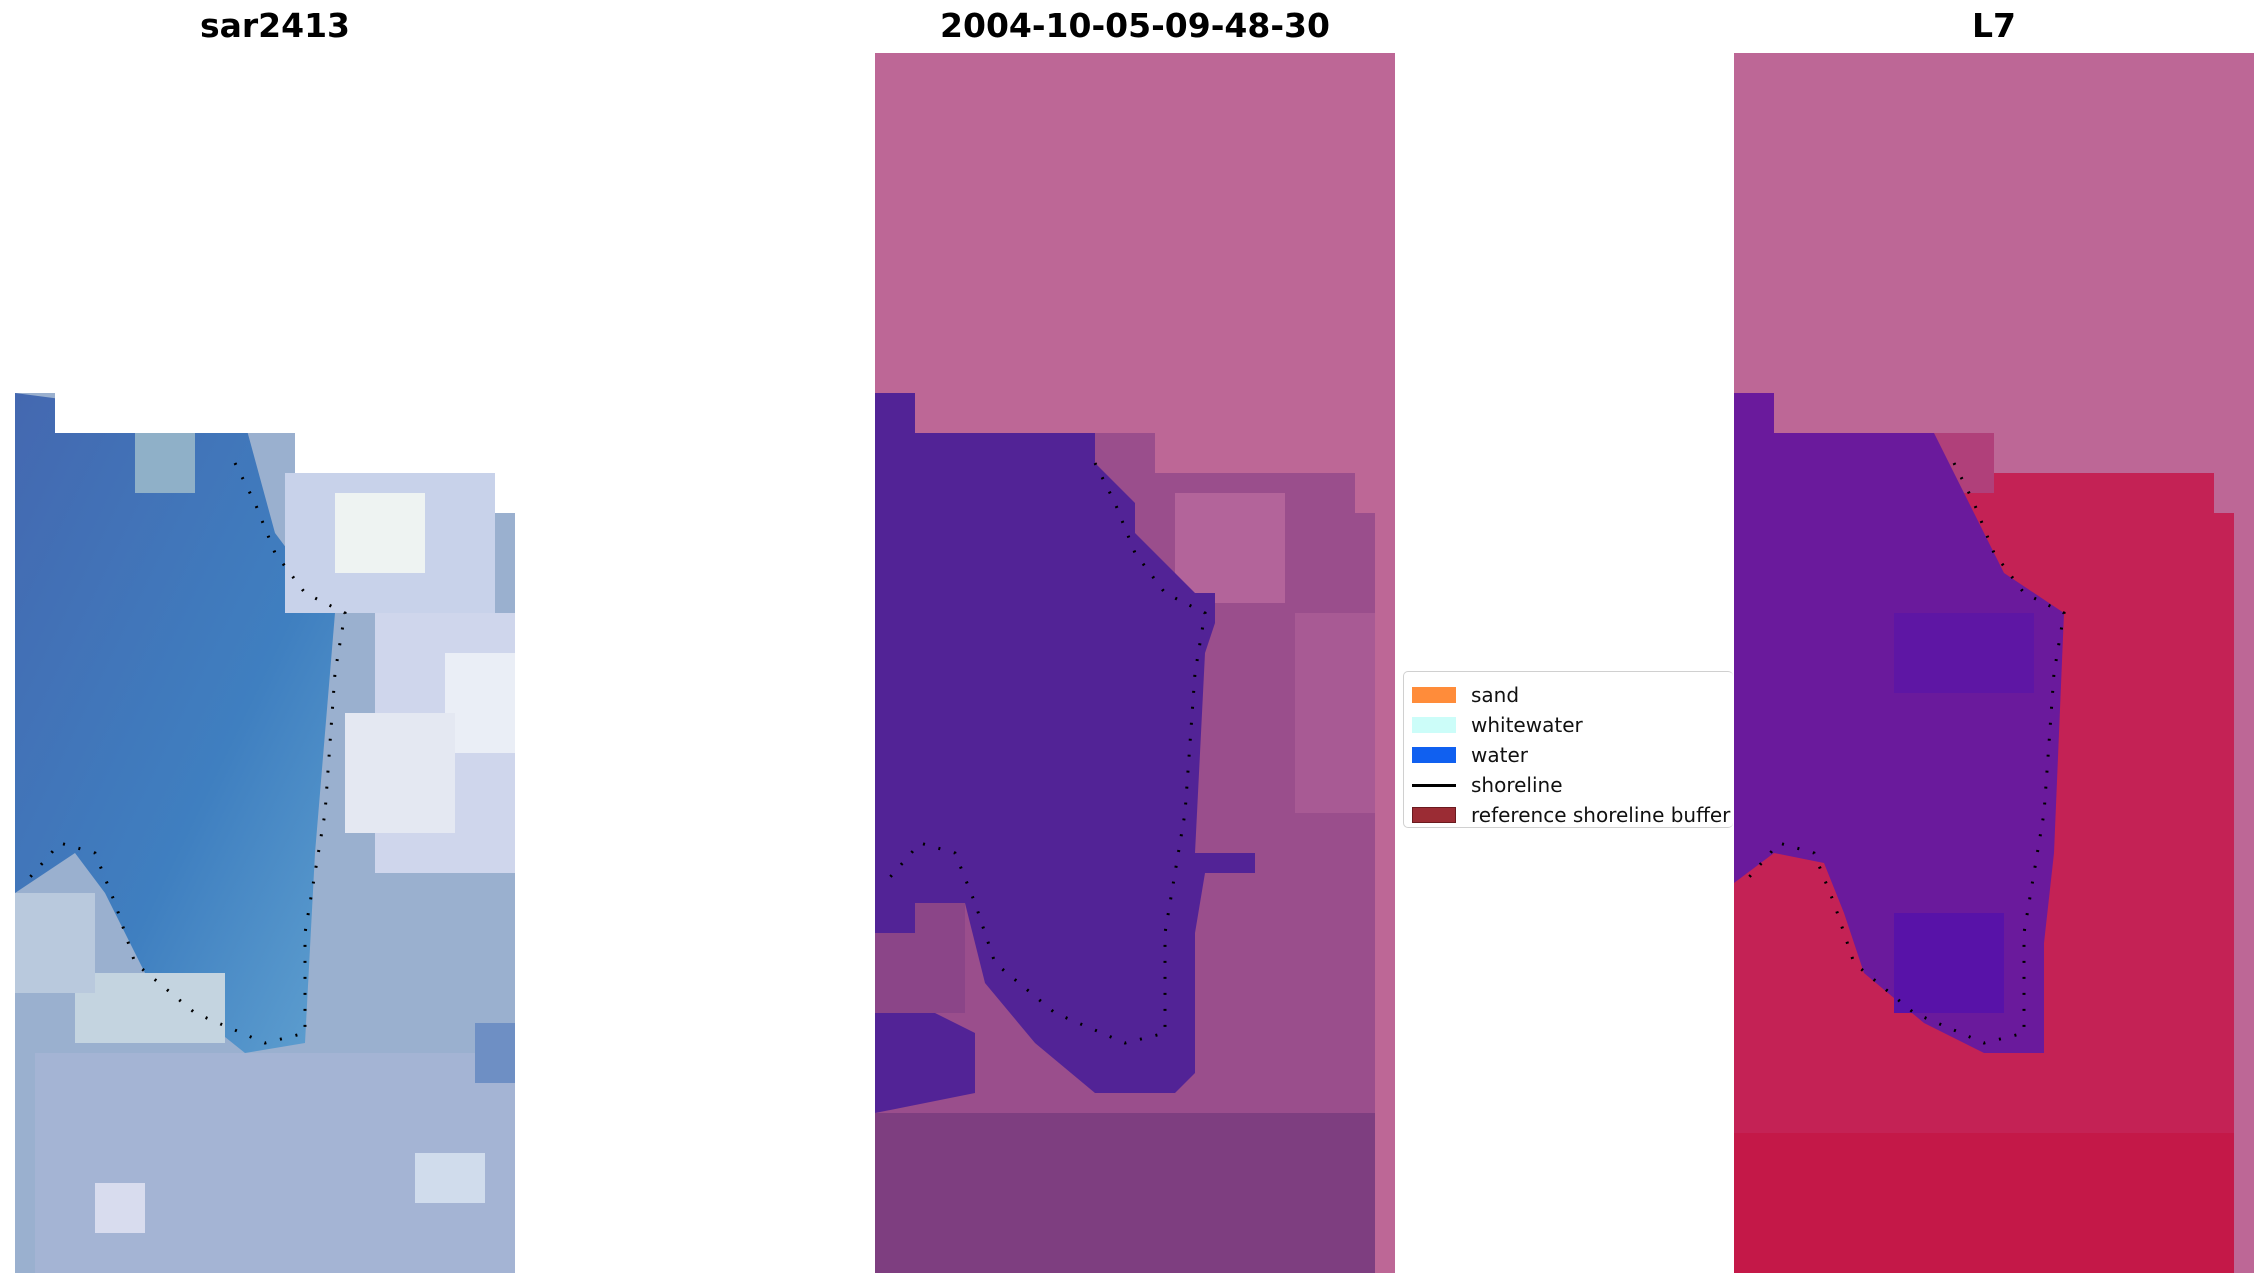 The width and height of the screenshot is (2263, 1283). What do you see at coordinates (1470, 755) in the screenshot?
I see `legend-item-water: water` at bounding box center [1470, 755].